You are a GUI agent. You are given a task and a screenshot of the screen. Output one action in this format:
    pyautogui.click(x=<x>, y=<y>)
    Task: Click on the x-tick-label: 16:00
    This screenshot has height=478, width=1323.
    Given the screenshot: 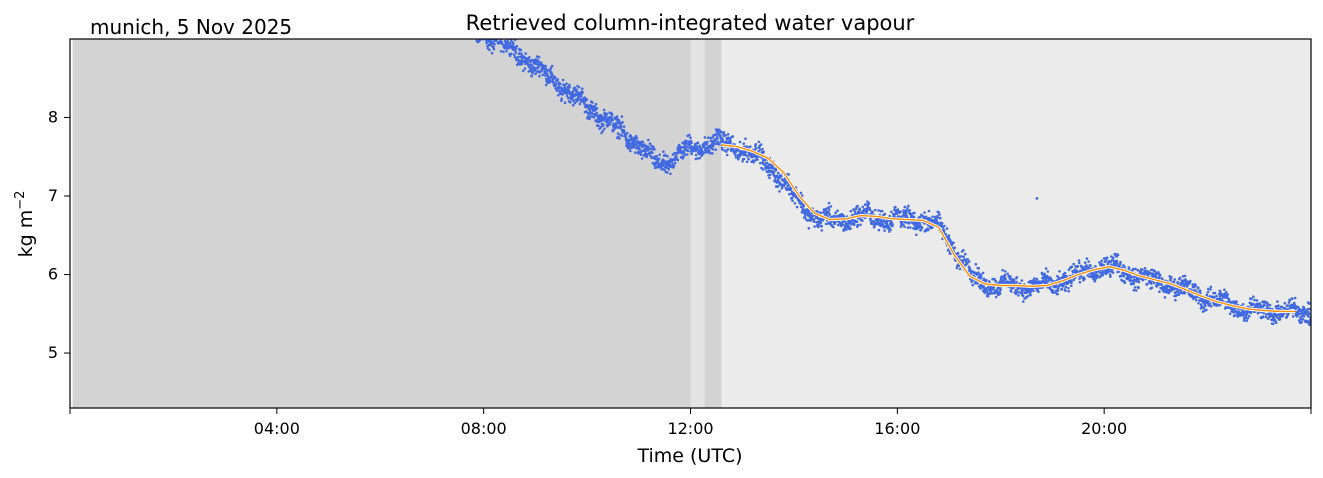 What is the action you would take?
    pyautogui.click(x=897, y=428)
    